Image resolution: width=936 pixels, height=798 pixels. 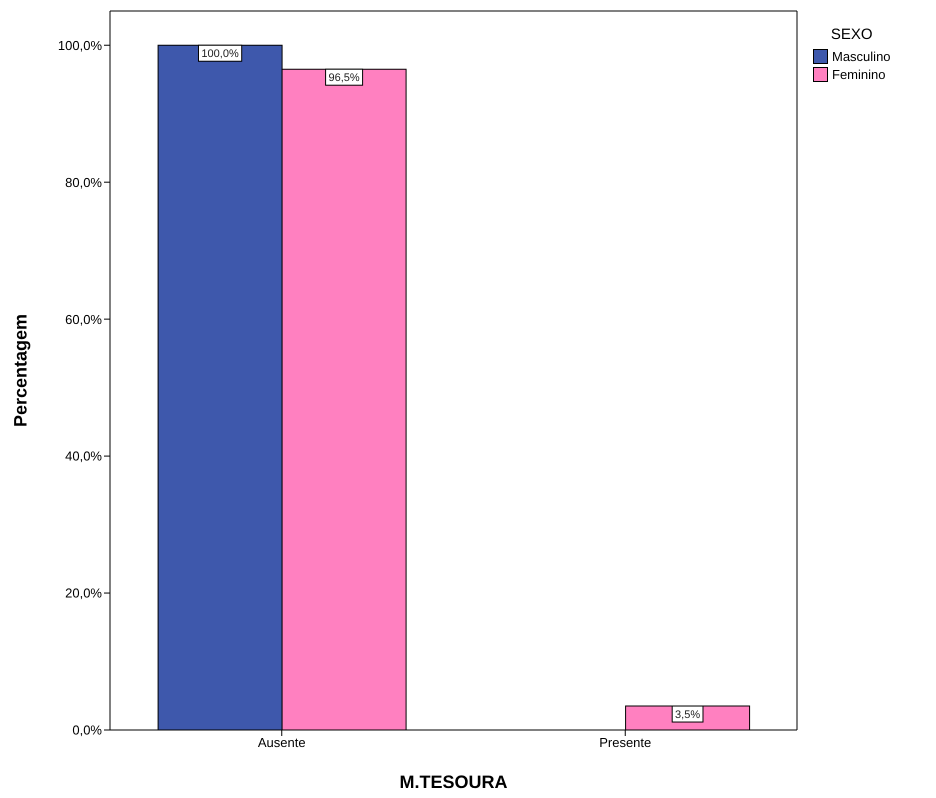 I want to click on x-tick-label: Presente, so click(x=625, y=742).